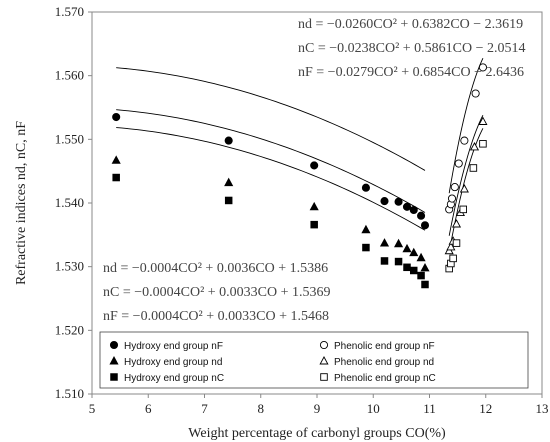  Describe the element at coordinates (317, 408) in the screenshot. I see `x-tick-label: 9` at that location.